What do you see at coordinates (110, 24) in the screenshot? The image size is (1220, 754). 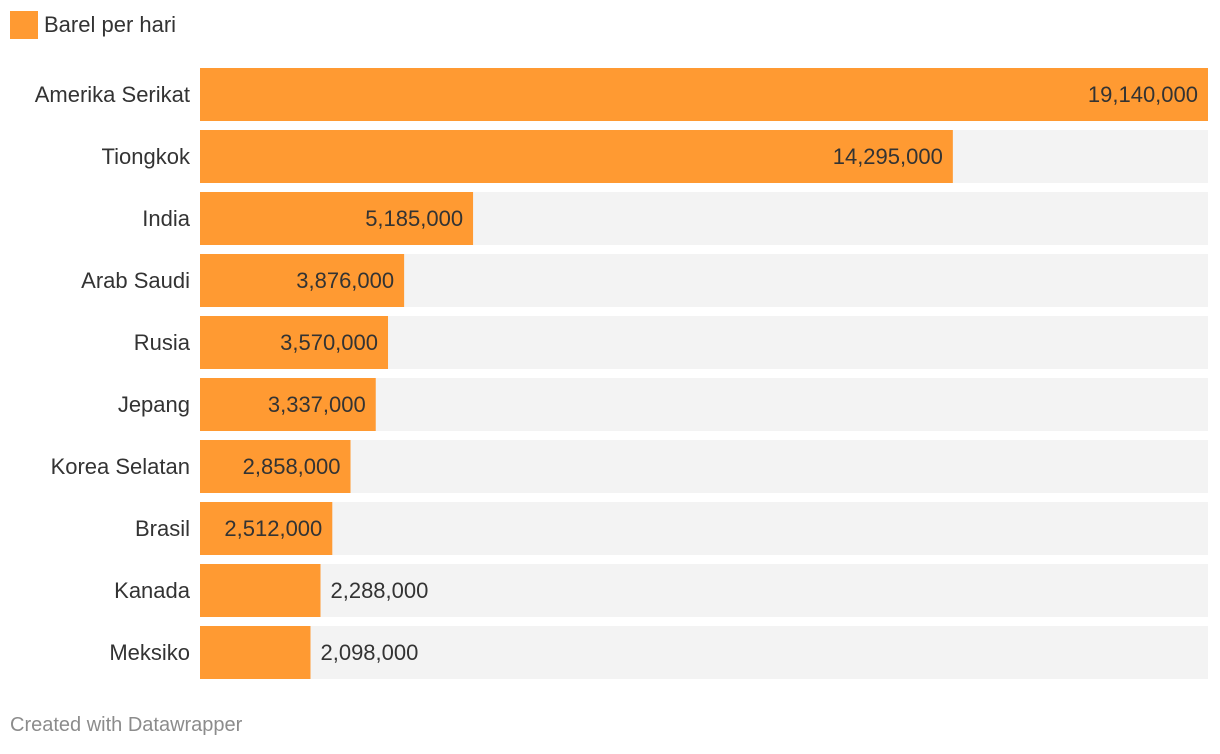 I see `legend-label: Barel per hari` at bounding box center [110, 24].